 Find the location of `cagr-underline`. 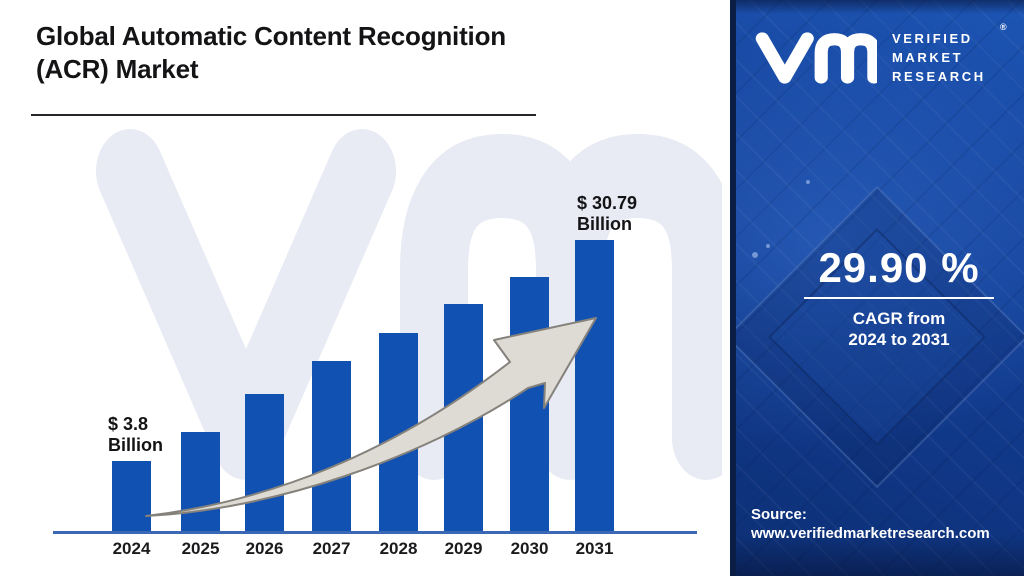

cagr-underline is located at coordinates (899, 298).